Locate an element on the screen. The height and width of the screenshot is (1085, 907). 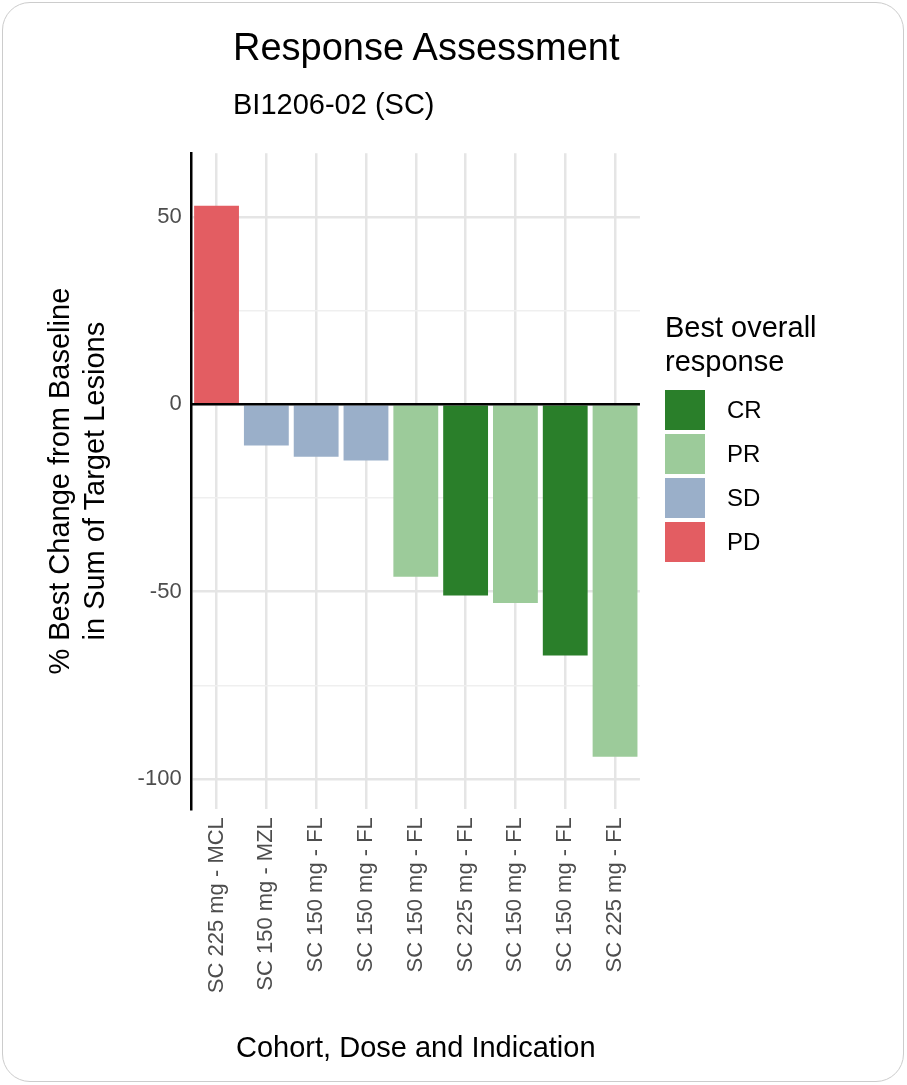
legend-title: Best overall response is located at coordinates (741, 344).